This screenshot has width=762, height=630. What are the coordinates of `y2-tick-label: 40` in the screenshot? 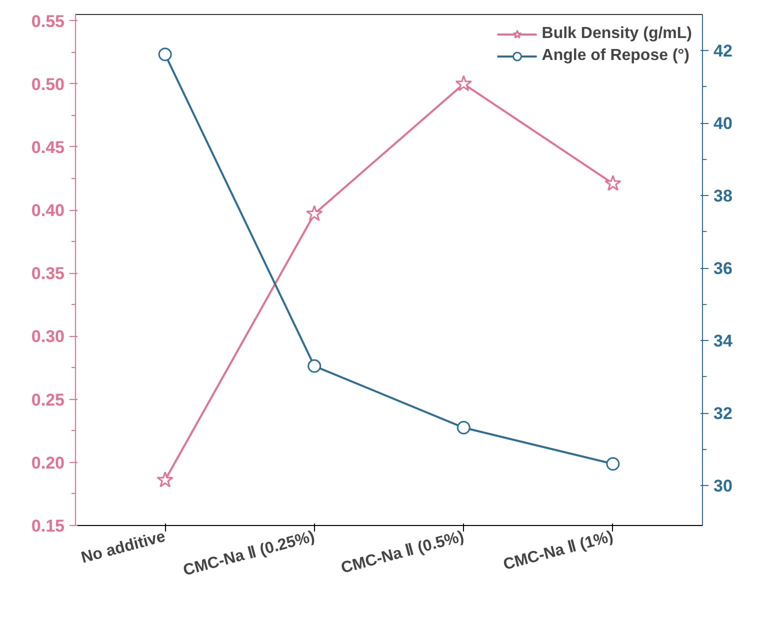 It's located at (723, 124).